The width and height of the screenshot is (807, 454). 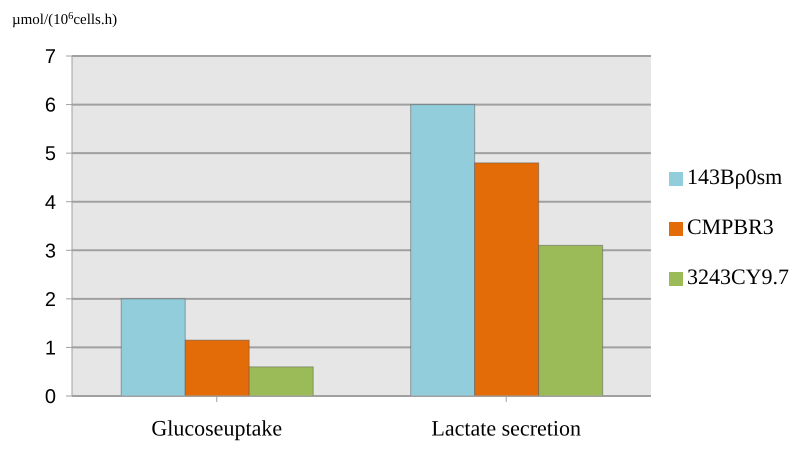 What do you see at coordinates (50, 154) in the screenshot?
I see `y-tick-label: 5` at bounding box center [50, 154].